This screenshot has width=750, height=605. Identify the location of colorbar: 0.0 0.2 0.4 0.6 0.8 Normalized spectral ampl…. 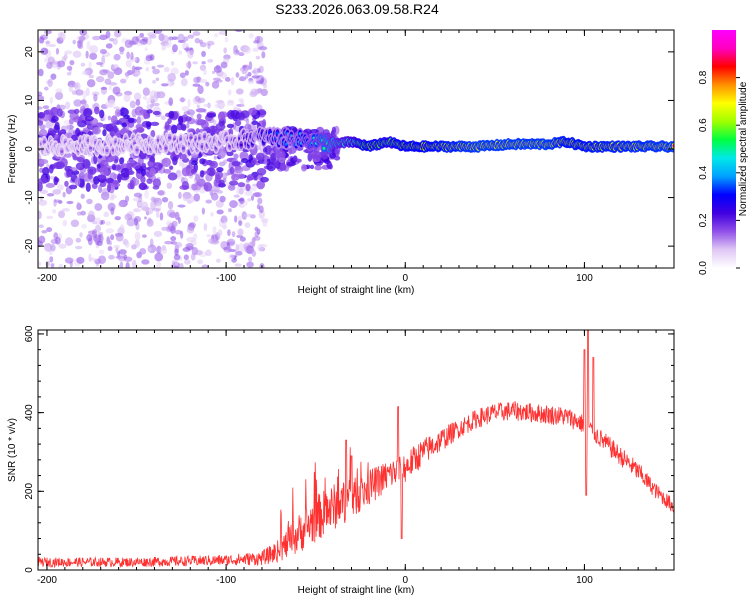
(723, 152).